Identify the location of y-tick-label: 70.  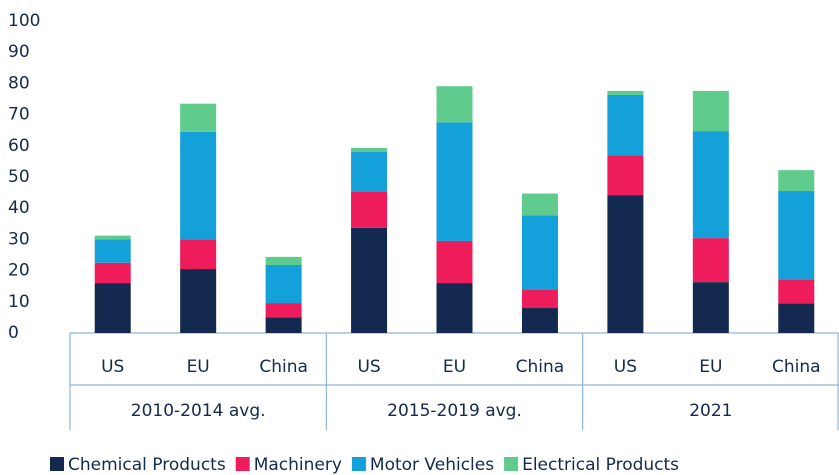
(19, 115).